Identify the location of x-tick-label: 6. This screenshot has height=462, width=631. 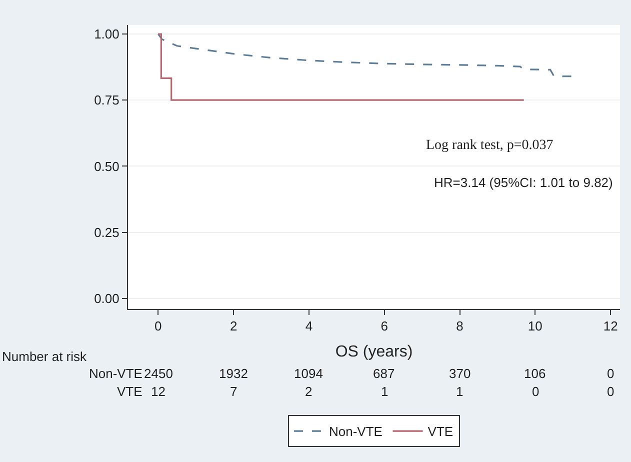
(384, 326).